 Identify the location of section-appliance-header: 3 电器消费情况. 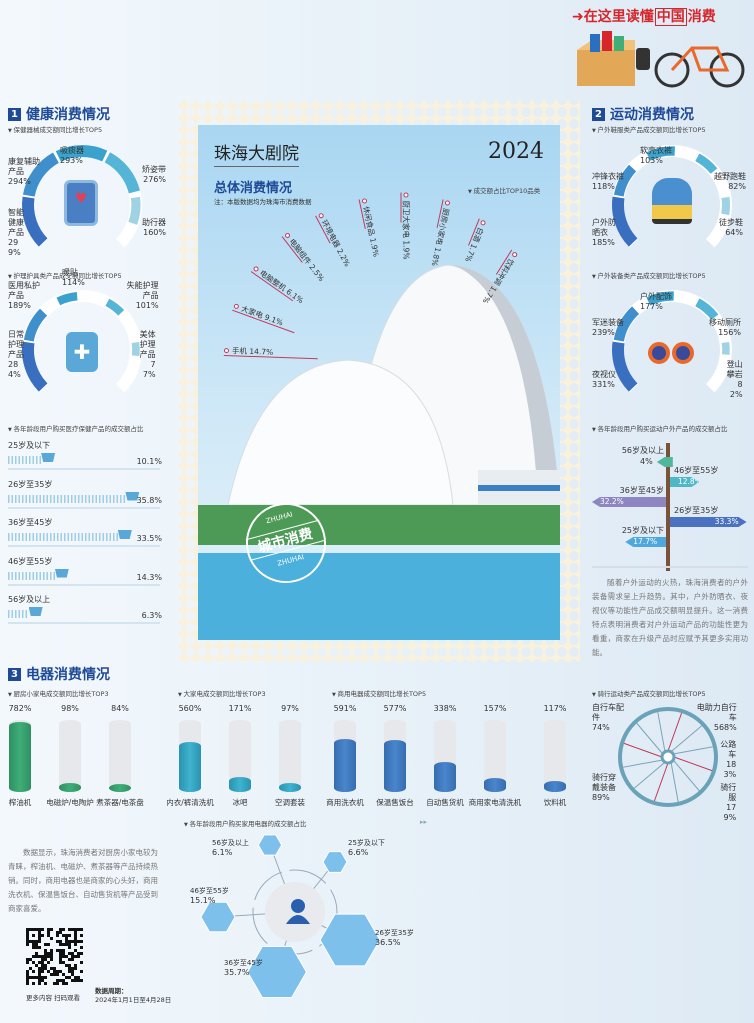
(59, 674).